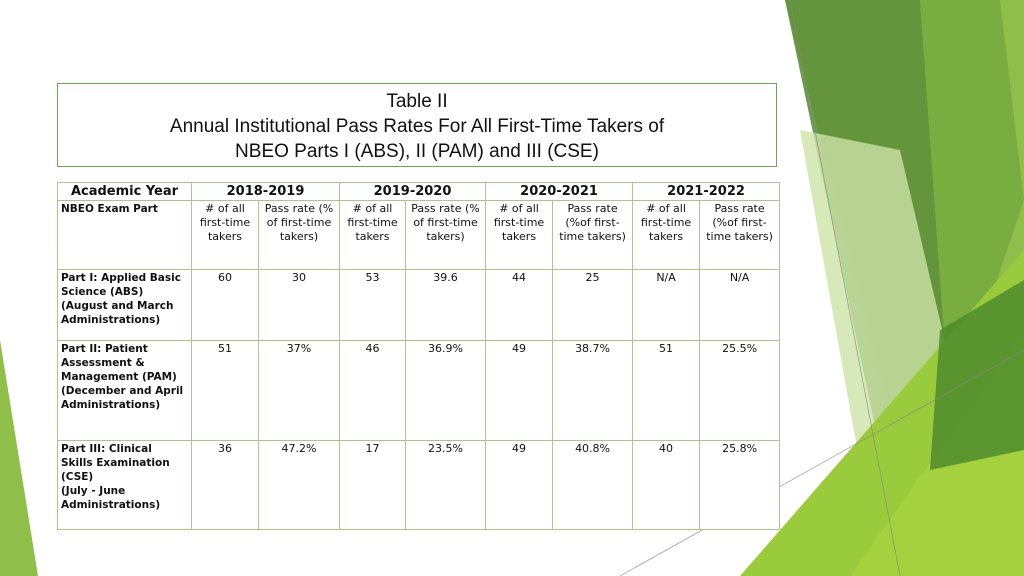 This screenshot has height=576, width=1024. I want to click on cell: 46, so click(373, 390).